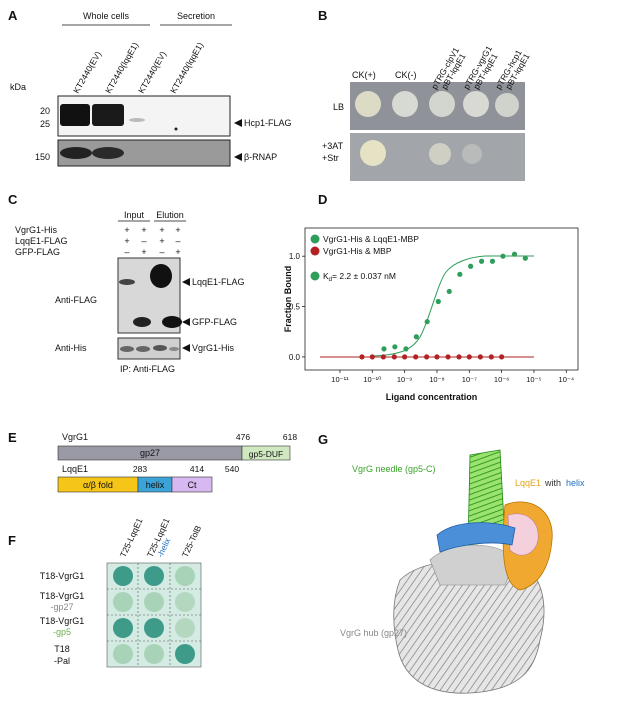 The image size is (618, 705). What do you see at coordinates (140, 469) in the screenshot?
I see `position-label: 283` at bounding box center [140, 469].